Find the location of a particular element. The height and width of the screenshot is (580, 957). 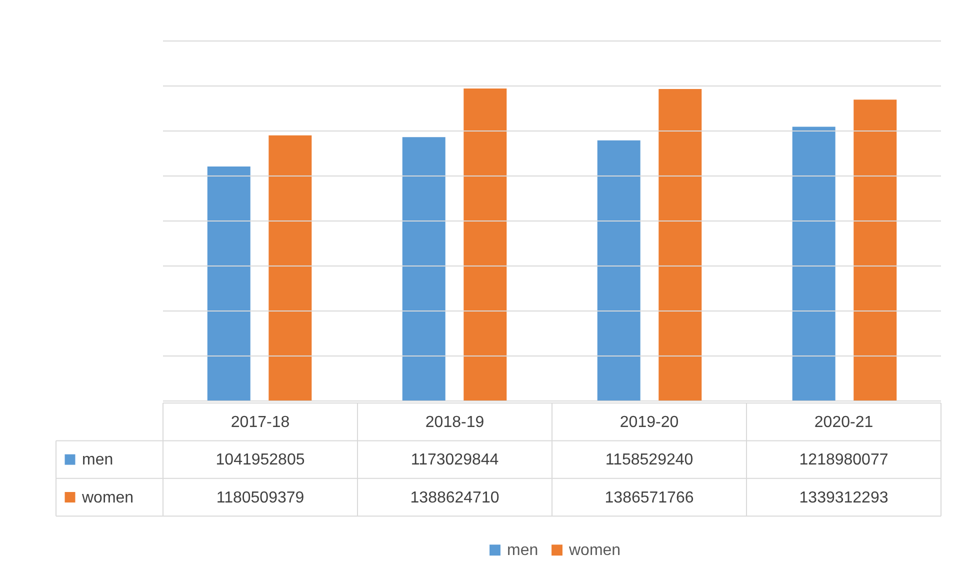

data-label: 1041952805 is located at coordinates (260, 460).